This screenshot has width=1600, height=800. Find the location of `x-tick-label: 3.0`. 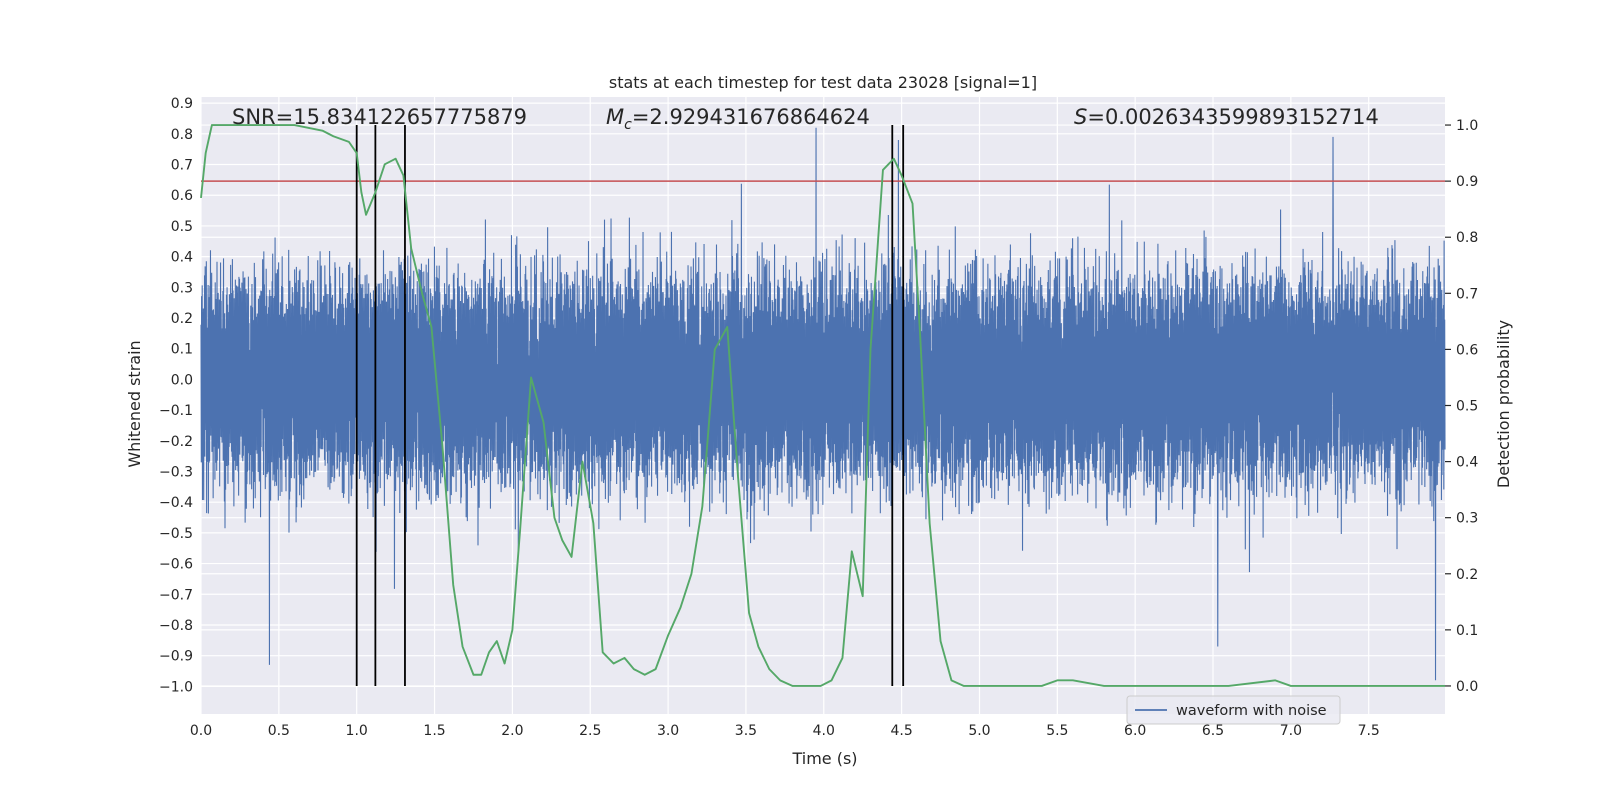

x-tick-label: 3.0 is located at coordinates (668, 731).